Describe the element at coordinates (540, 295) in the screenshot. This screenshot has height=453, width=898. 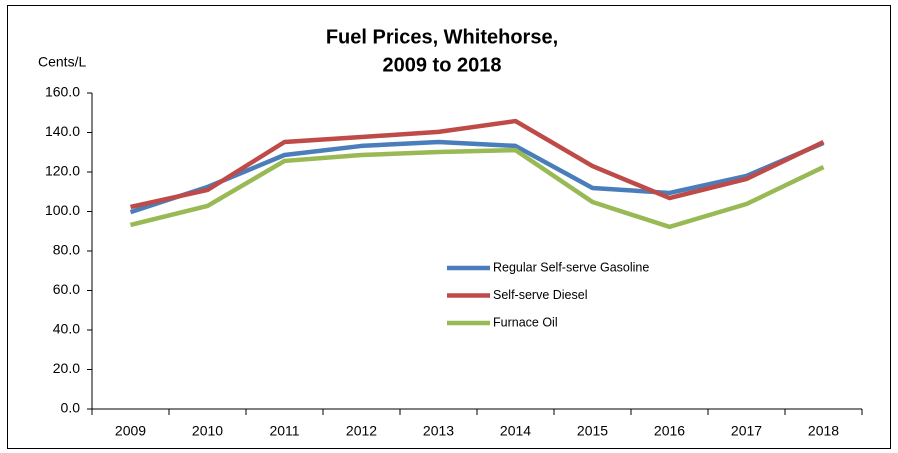
I see `legend-label: Self-serve Diesel` at that location.